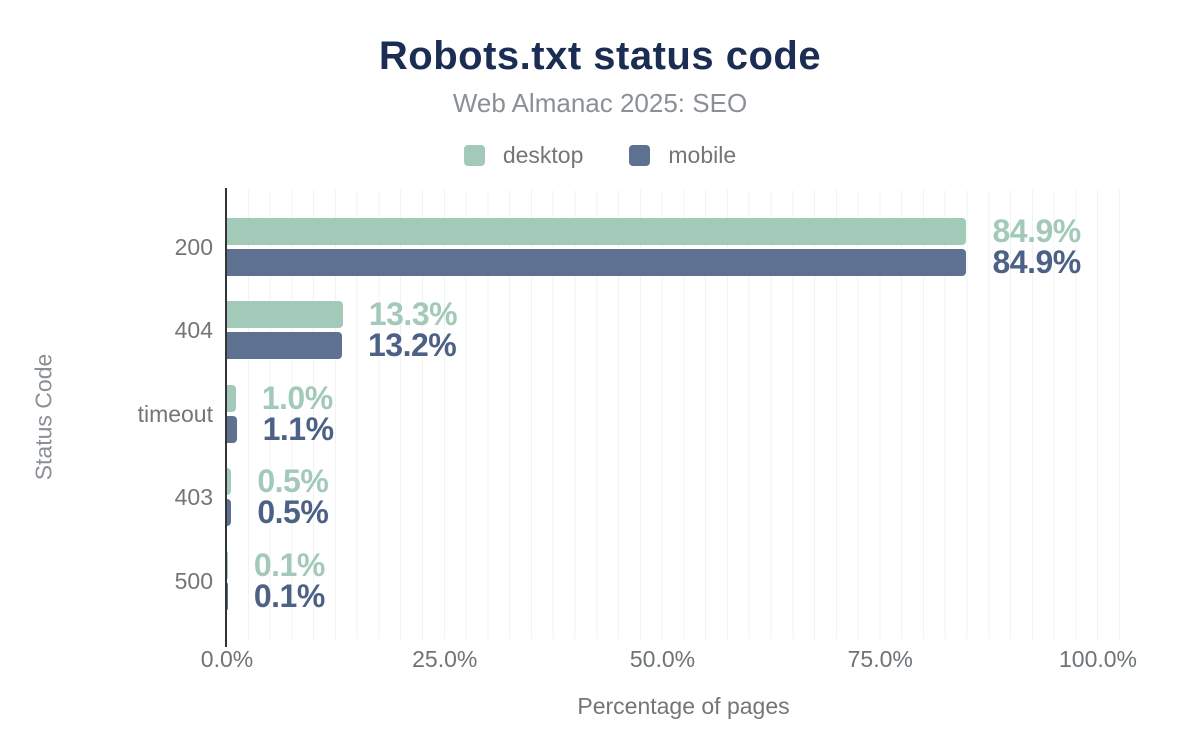 This screenshot has width=1200, height=742. I want to click on x-tick-50: 50.0%, so click(662, 659).